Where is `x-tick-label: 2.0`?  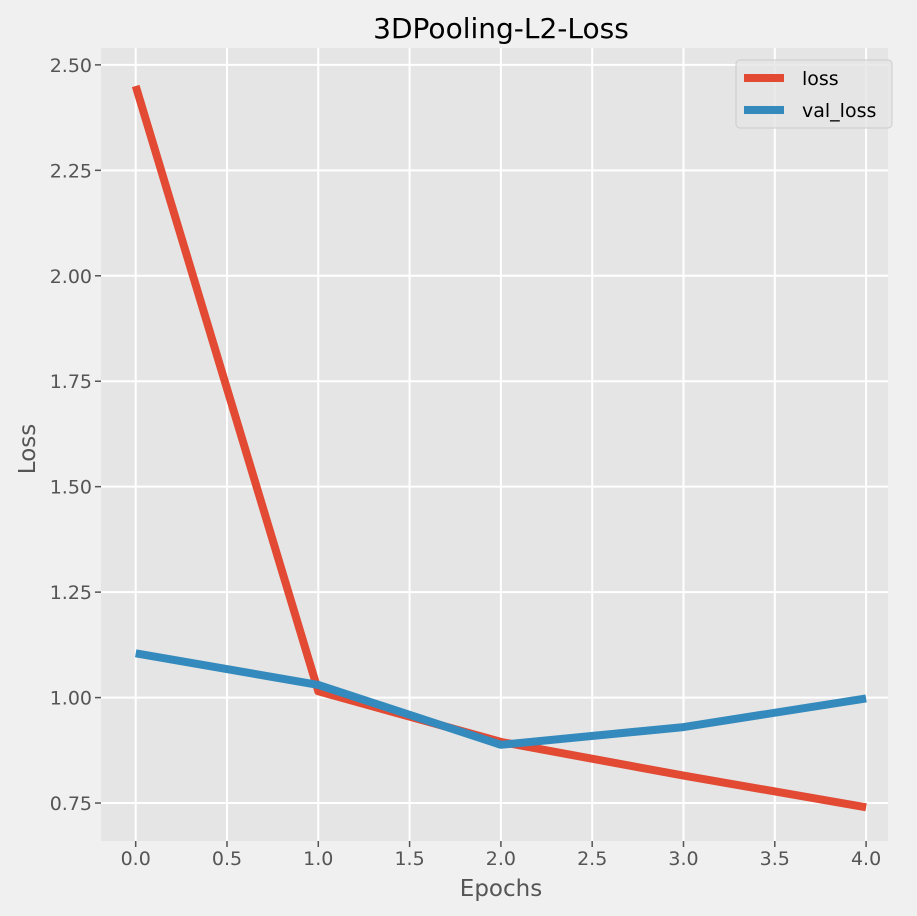
x-tick-label: 2.0 is located at coordinates (501, 859).